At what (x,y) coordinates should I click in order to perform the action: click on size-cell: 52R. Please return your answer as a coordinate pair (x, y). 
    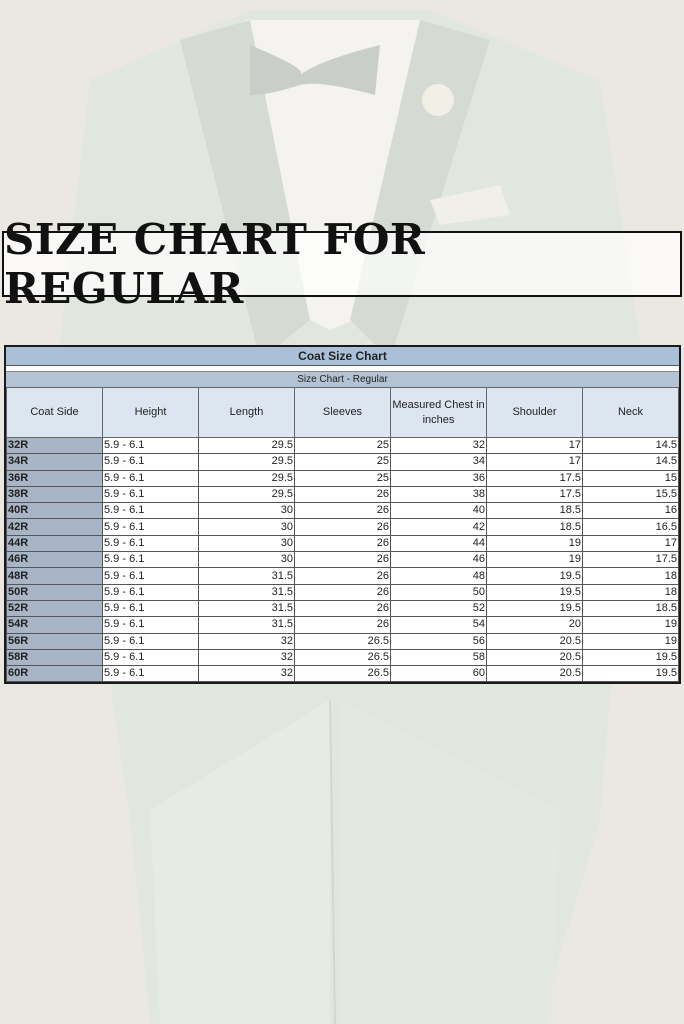
    Looking at the image, I should click on (54, 608).